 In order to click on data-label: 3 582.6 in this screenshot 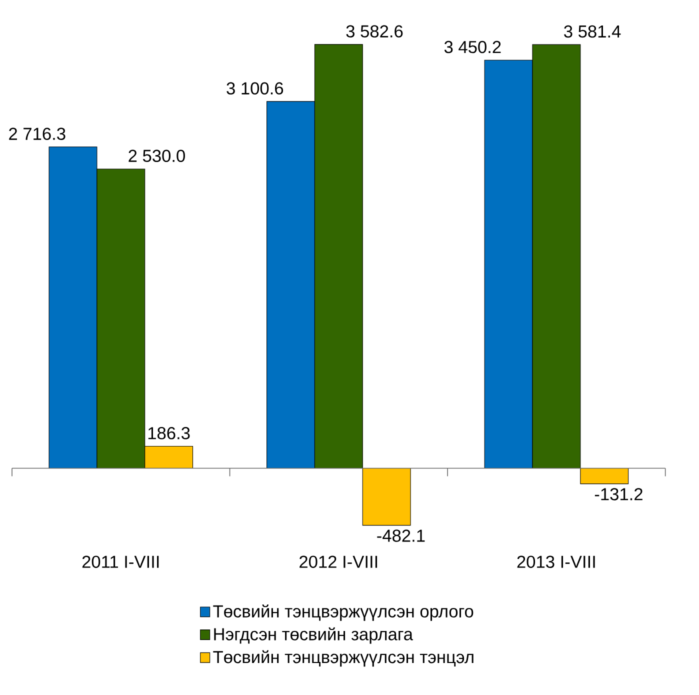, I will do `click(374, 31)`.